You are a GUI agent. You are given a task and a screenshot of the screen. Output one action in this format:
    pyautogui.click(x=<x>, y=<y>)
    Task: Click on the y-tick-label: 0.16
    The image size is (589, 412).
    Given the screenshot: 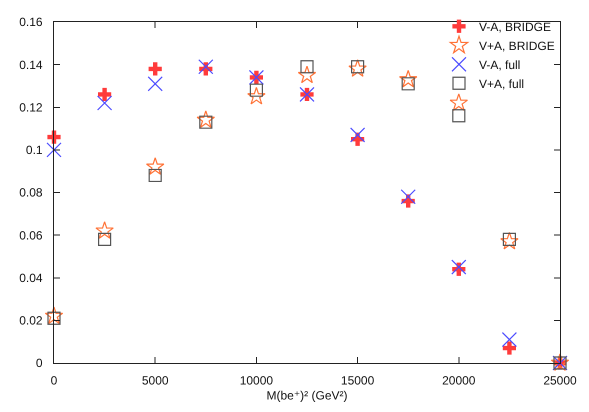 What is the action you would take?
    pyautogui.click(x=31, y=22)
    